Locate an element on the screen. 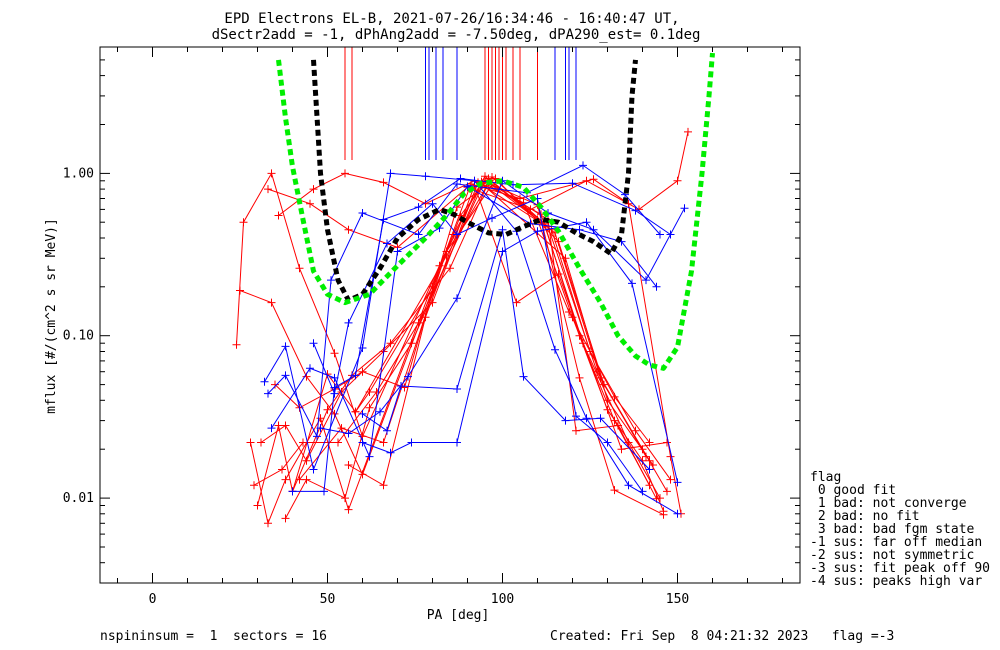 This screenshot has width=1000, height=650. legend-item: 3 bad: bad fgm state is located at coordinates (892, 529).